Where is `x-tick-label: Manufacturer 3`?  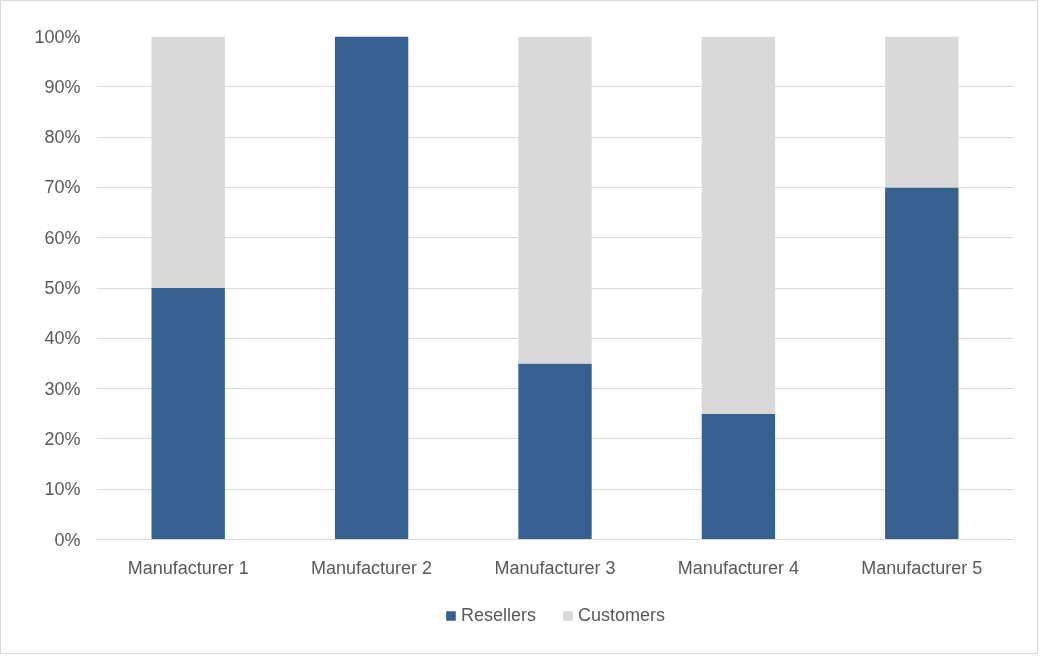 x-tick-label: Manufacturer 3 is located at coordinates (555, 567).